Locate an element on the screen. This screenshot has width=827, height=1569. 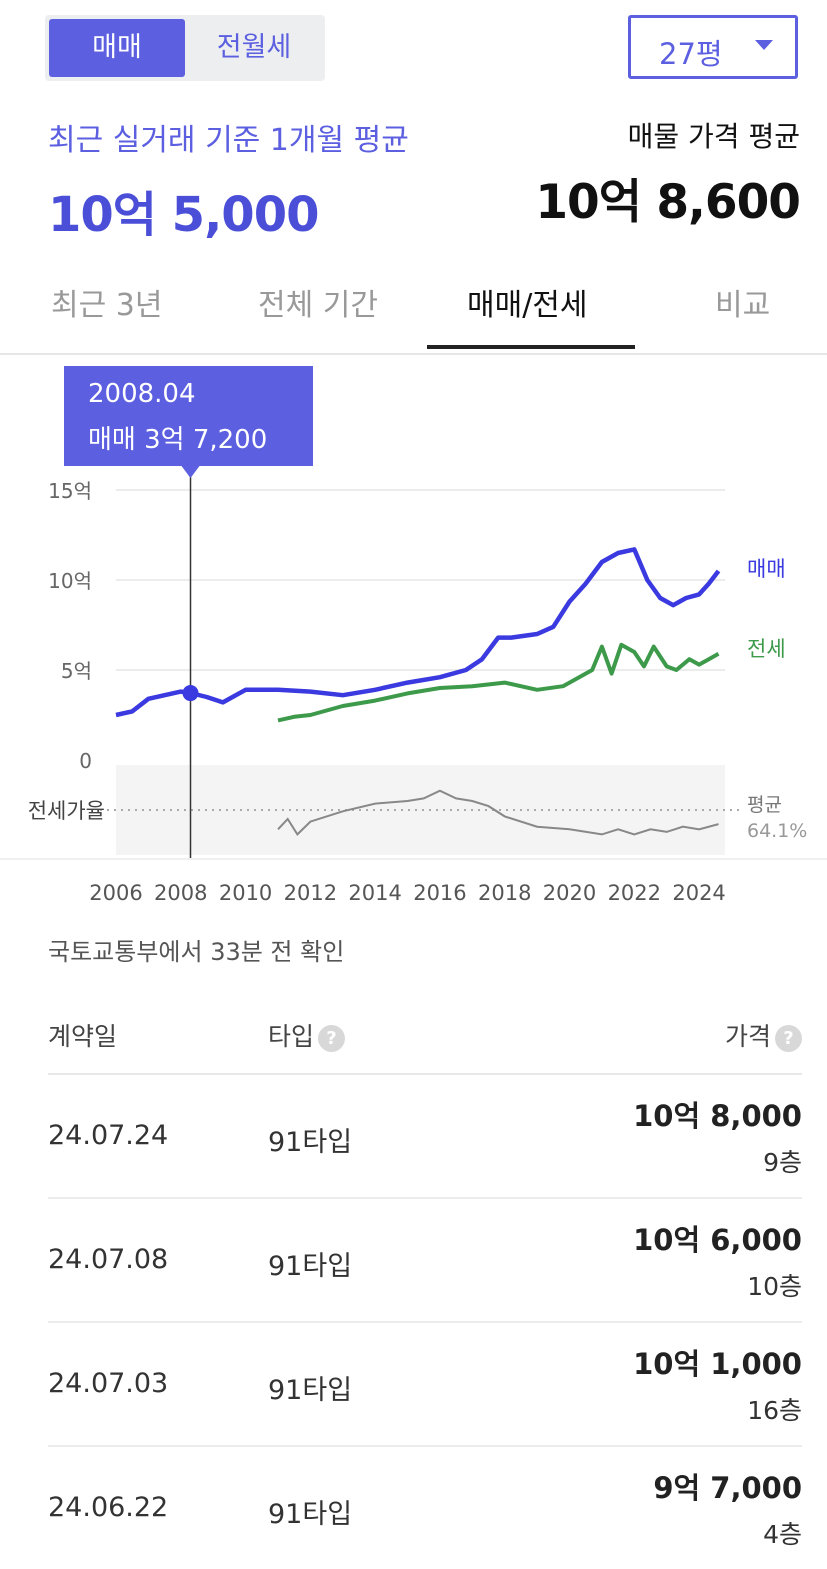
source-note: 국토교통부에서 33분 전 확인 is located at coordinates (196, 952).